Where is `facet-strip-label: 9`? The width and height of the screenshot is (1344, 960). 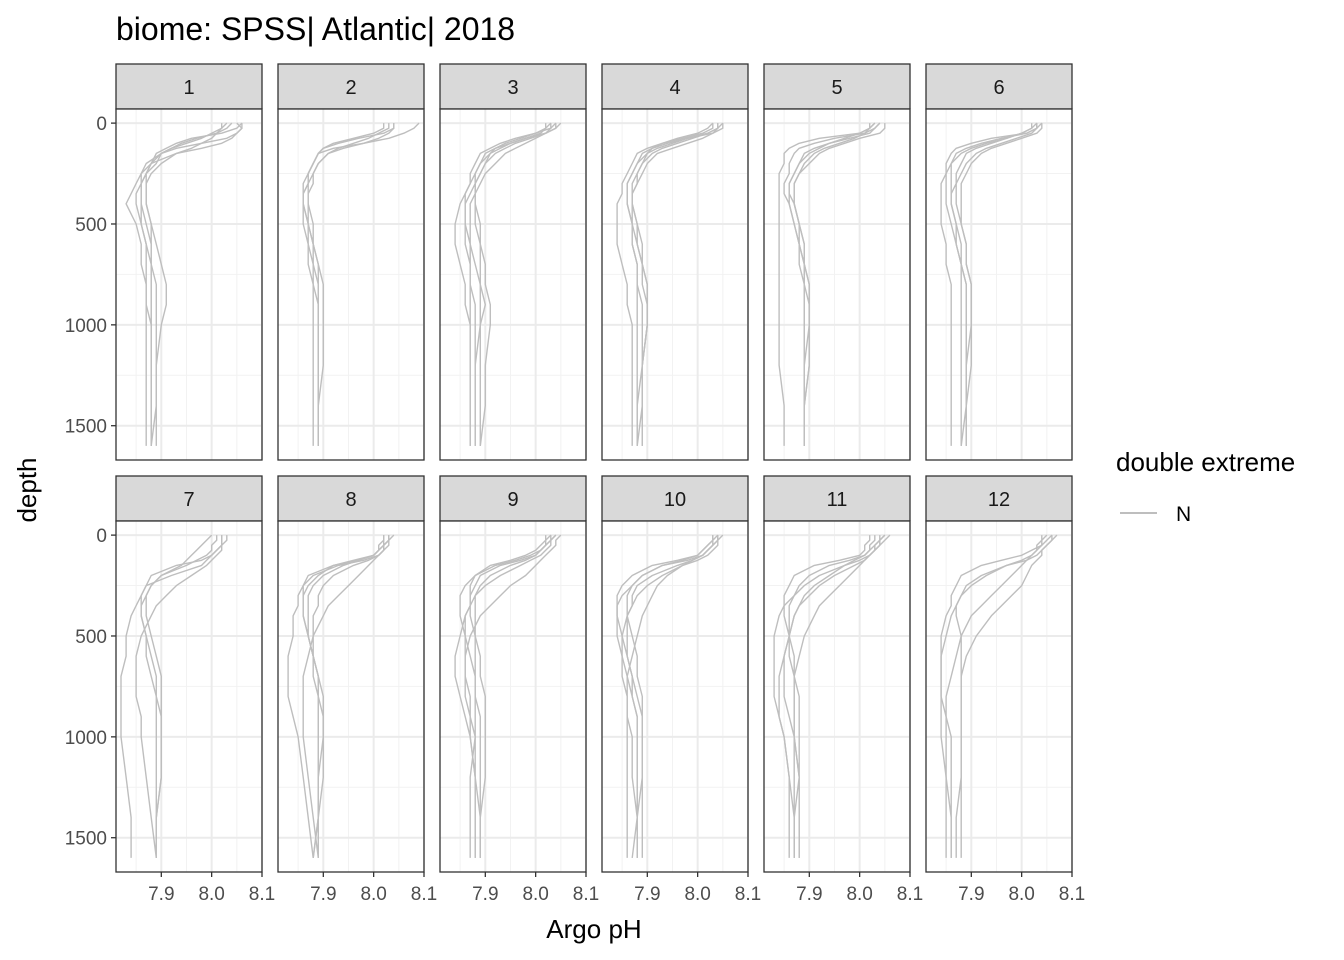
facet-strip-label: 9 is located at coordinates (512, 500).